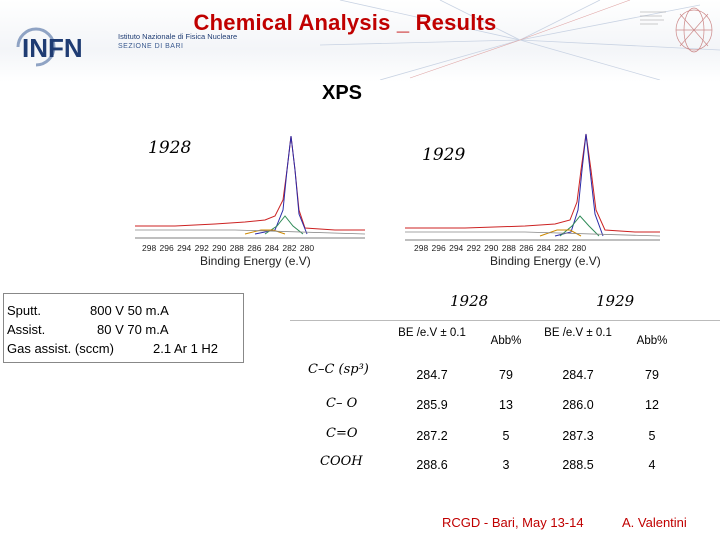 This screenshot has height=540, width=720. I want to click on xps-spectrum-1929, so click(532, 187).